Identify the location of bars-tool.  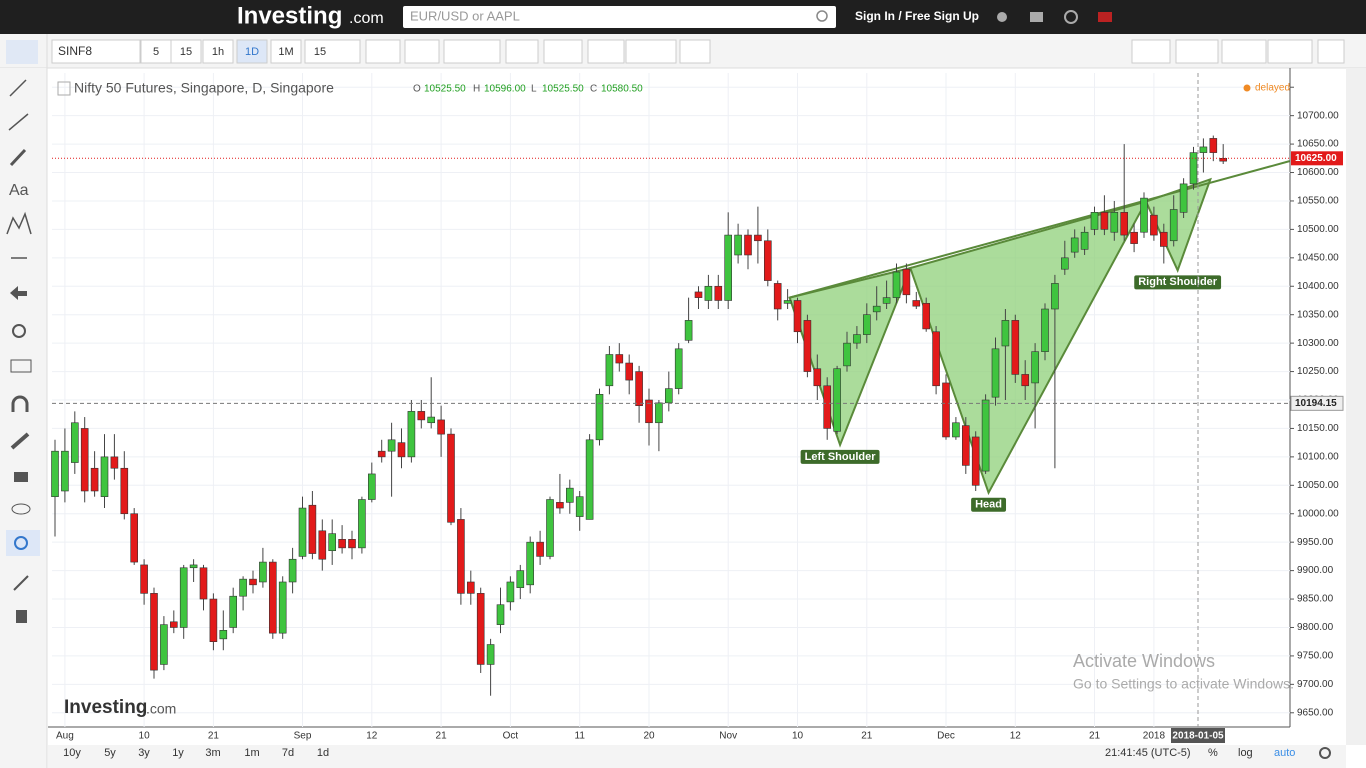
(21, 366).